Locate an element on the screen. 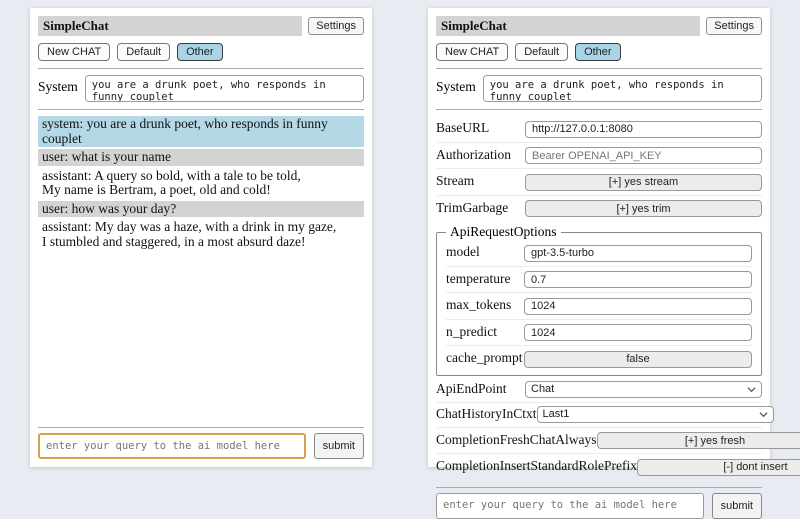 The height and width of the screenshot is (519, 800). setting-row-chat-history: ChatHistoryInCtxt Last1 is located at coordinates (599, 414).